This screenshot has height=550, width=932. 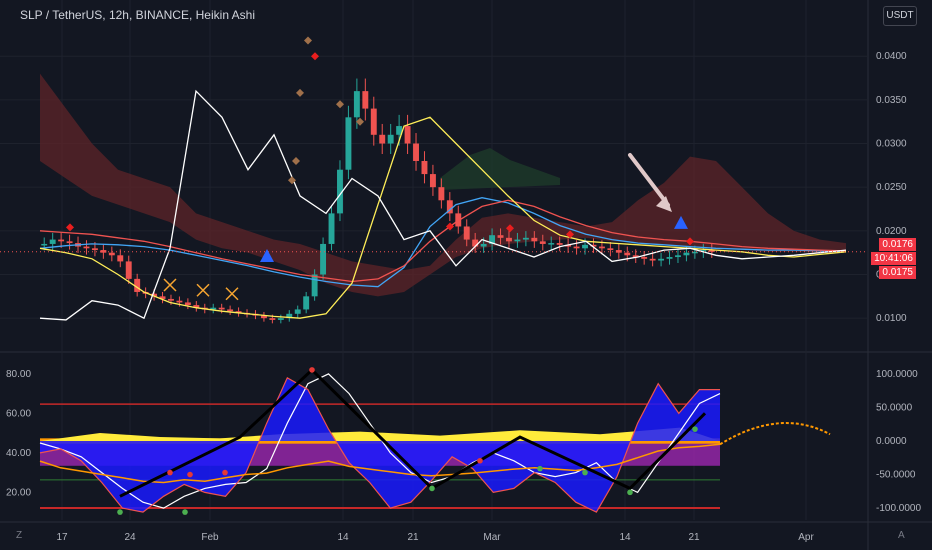 I want to click on red-ma-line, so click(x=443, y=241).